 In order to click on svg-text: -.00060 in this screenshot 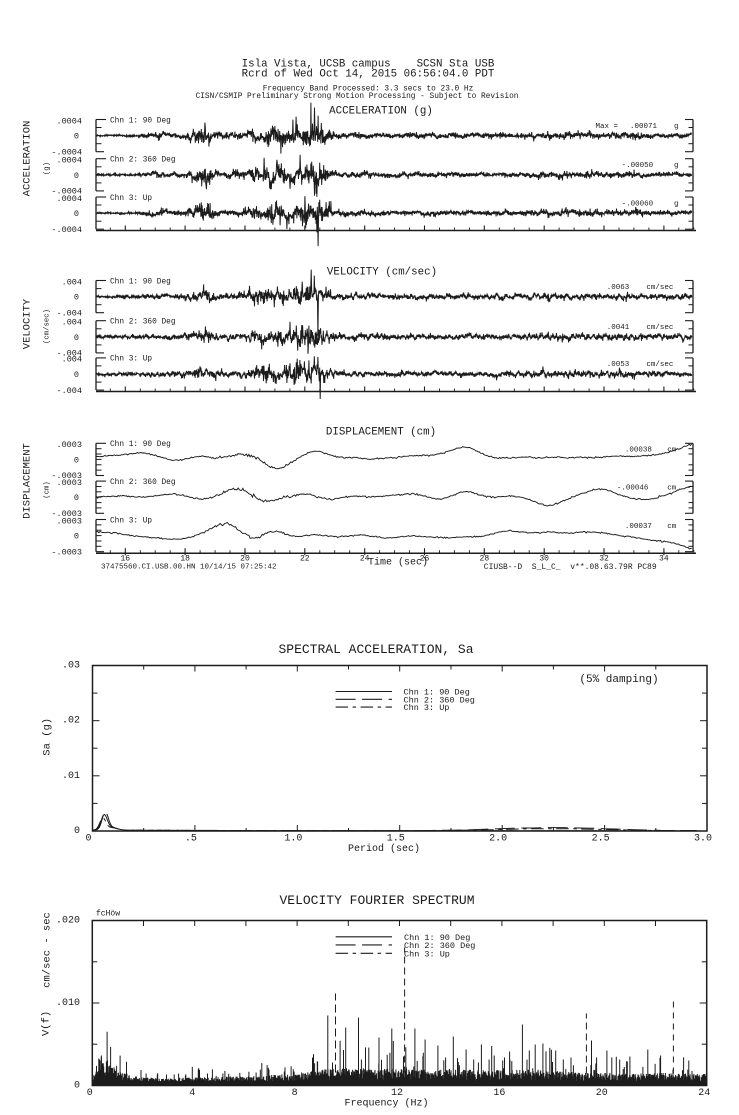, I will do `click(638, 204)`.